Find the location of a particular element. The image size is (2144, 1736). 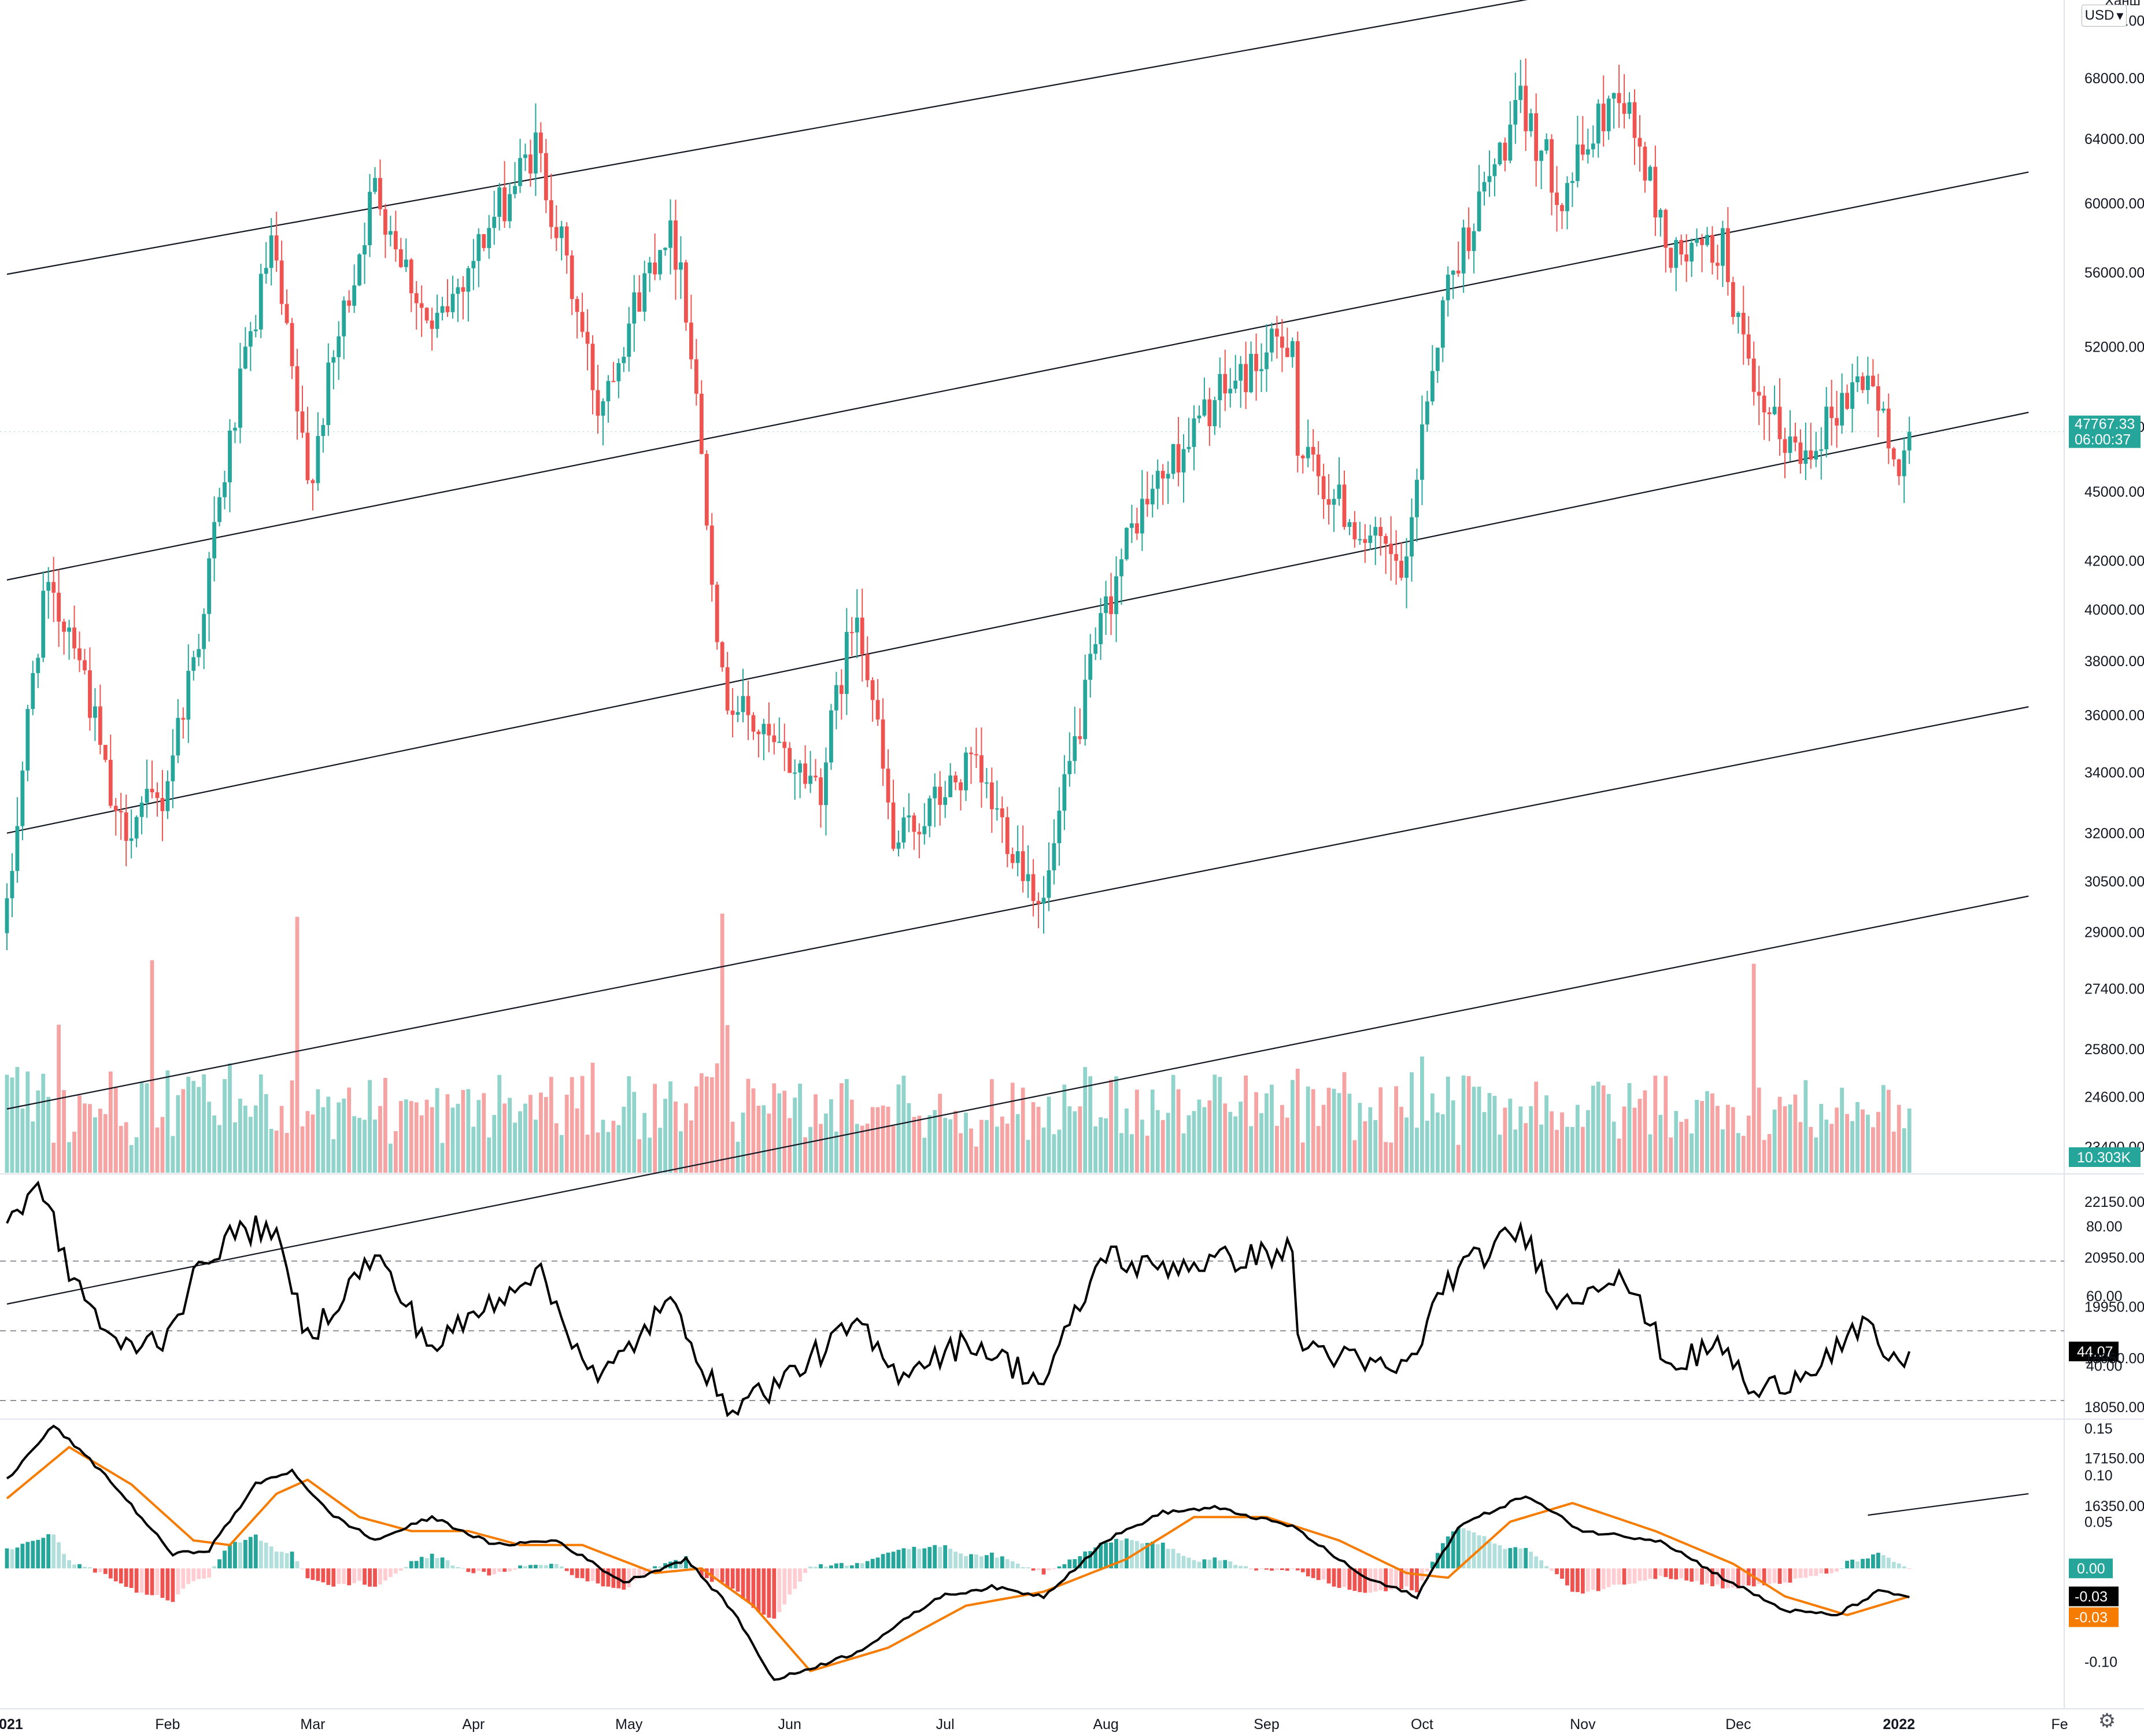

price-tick-label: 18950.00 is located at coordinates (2114, 1358).